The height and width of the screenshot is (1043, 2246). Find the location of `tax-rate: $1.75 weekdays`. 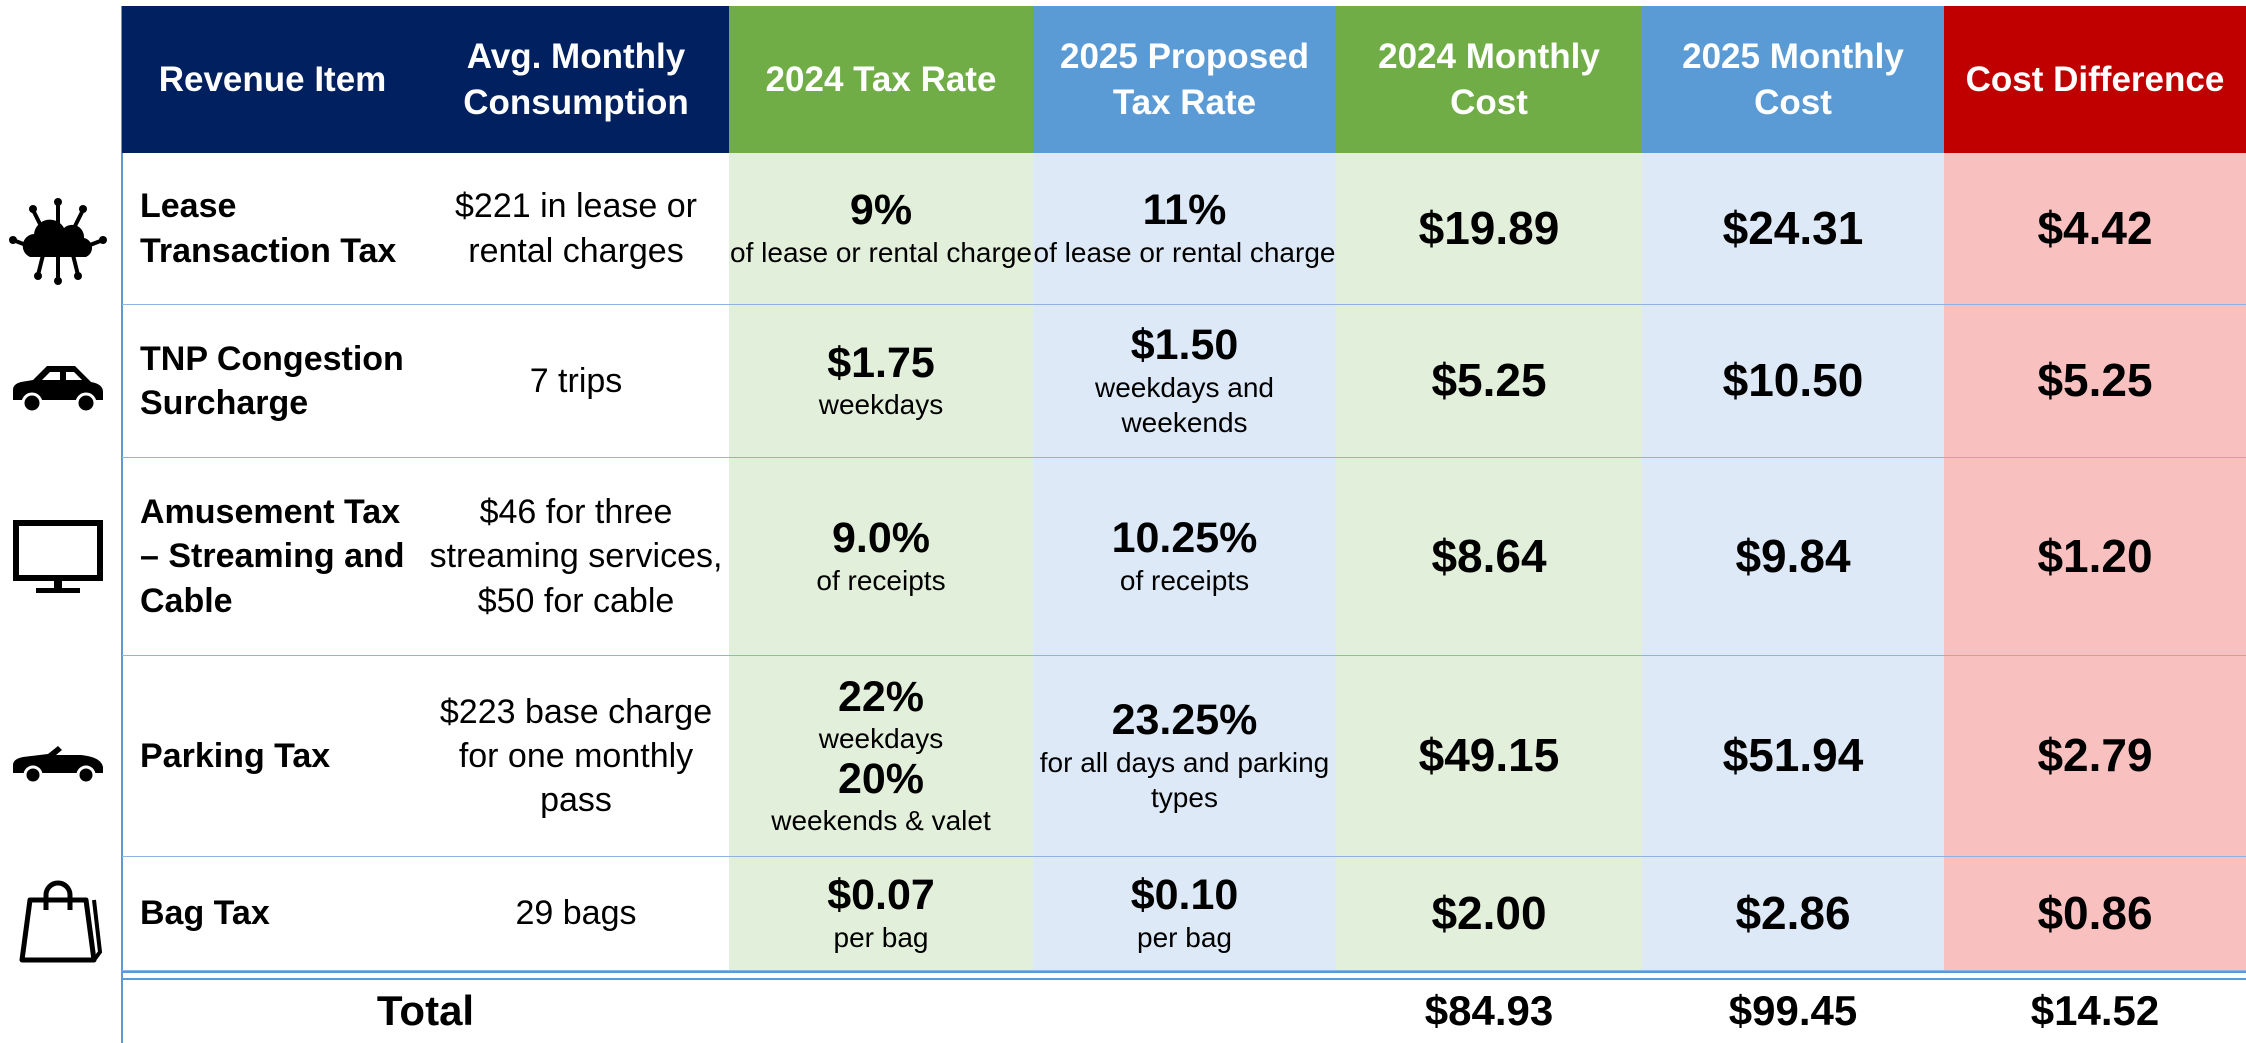

tax-rate: $1.75 weekdays is located at coordinates (881, 381).